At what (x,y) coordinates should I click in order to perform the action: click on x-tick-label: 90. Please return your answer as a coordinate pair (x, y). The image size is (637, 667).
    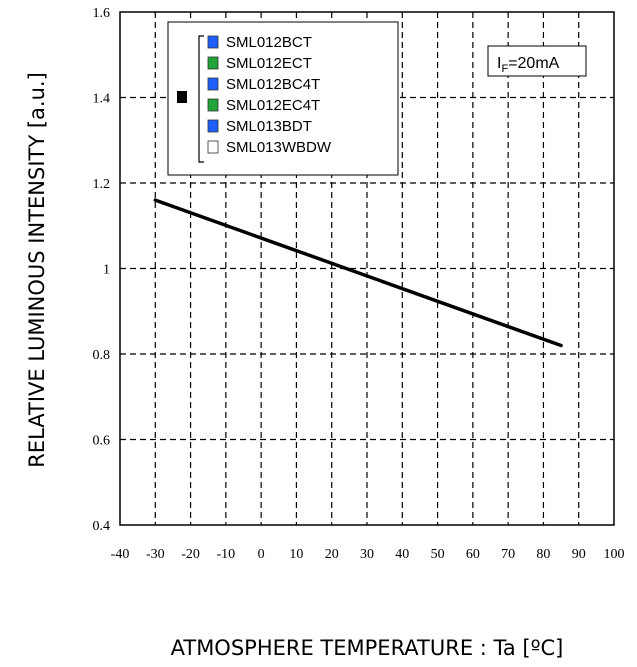
    Looking at the image, I should click on (579, 554).